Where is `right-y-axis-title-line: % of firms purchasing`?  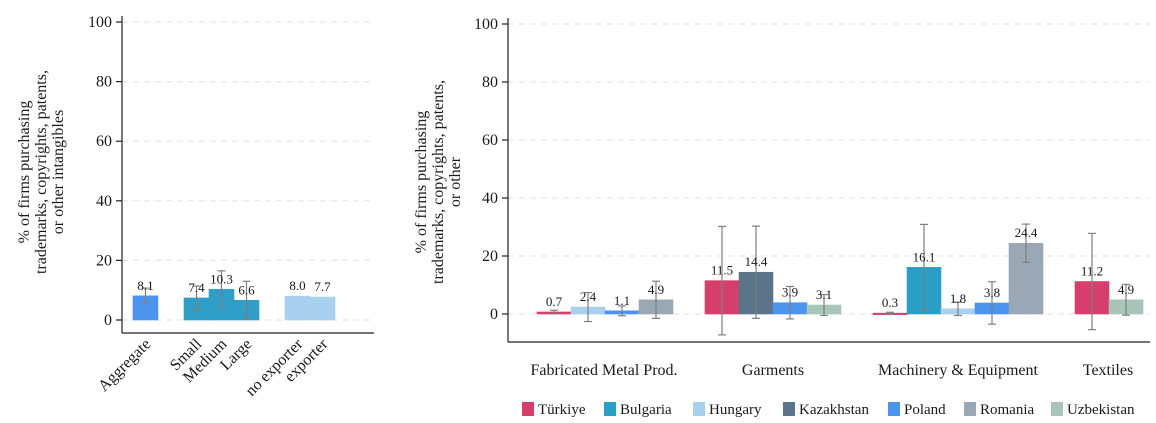
right-y-axis-title-line: % of firms purchasing is located at coordinates (421, 182).